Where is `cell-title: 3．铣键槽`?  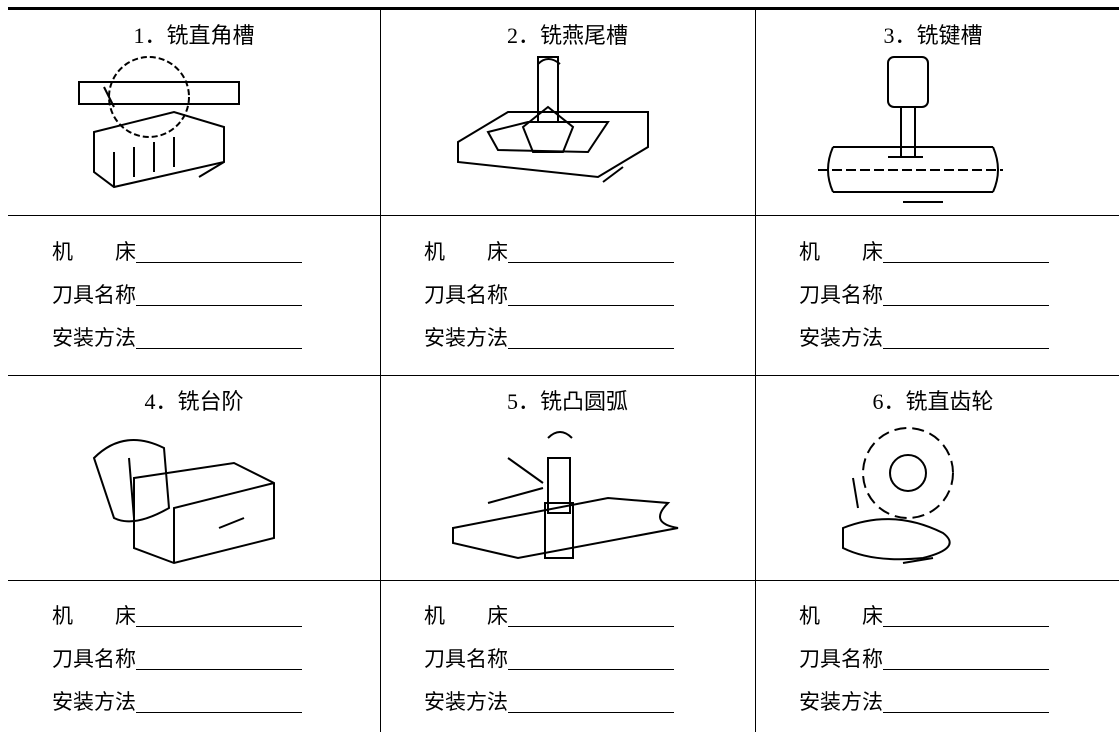 cell-title: 3．铣键槽 is located at coordinates (933, 35).